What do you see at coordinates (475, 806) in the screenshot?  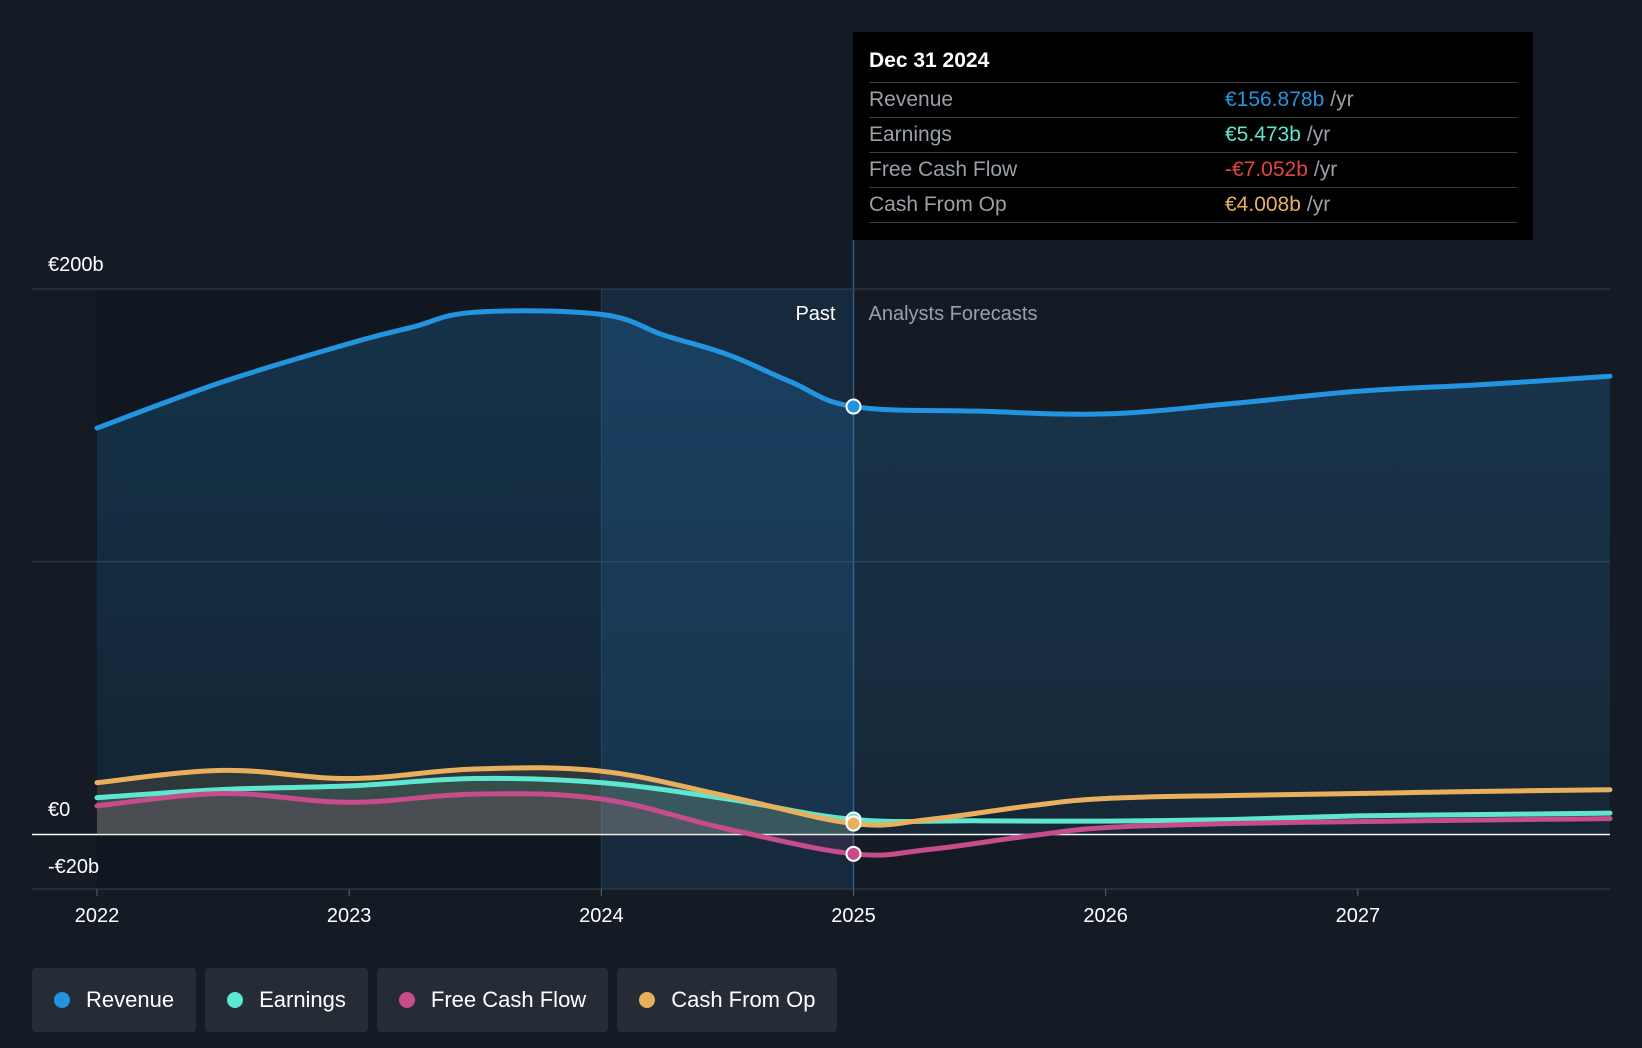 I see `earnings-area` at bounding box center [475, 806].